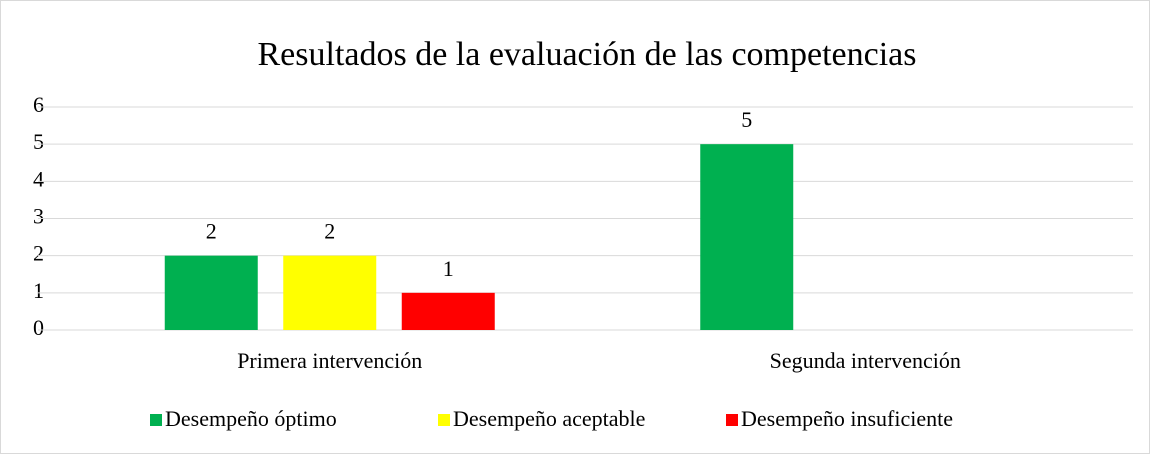 The image size is (1150, 454). Describe the element at coordinates (38, 216) in the screenshot. I see `y-tick-label: 3` at that location.